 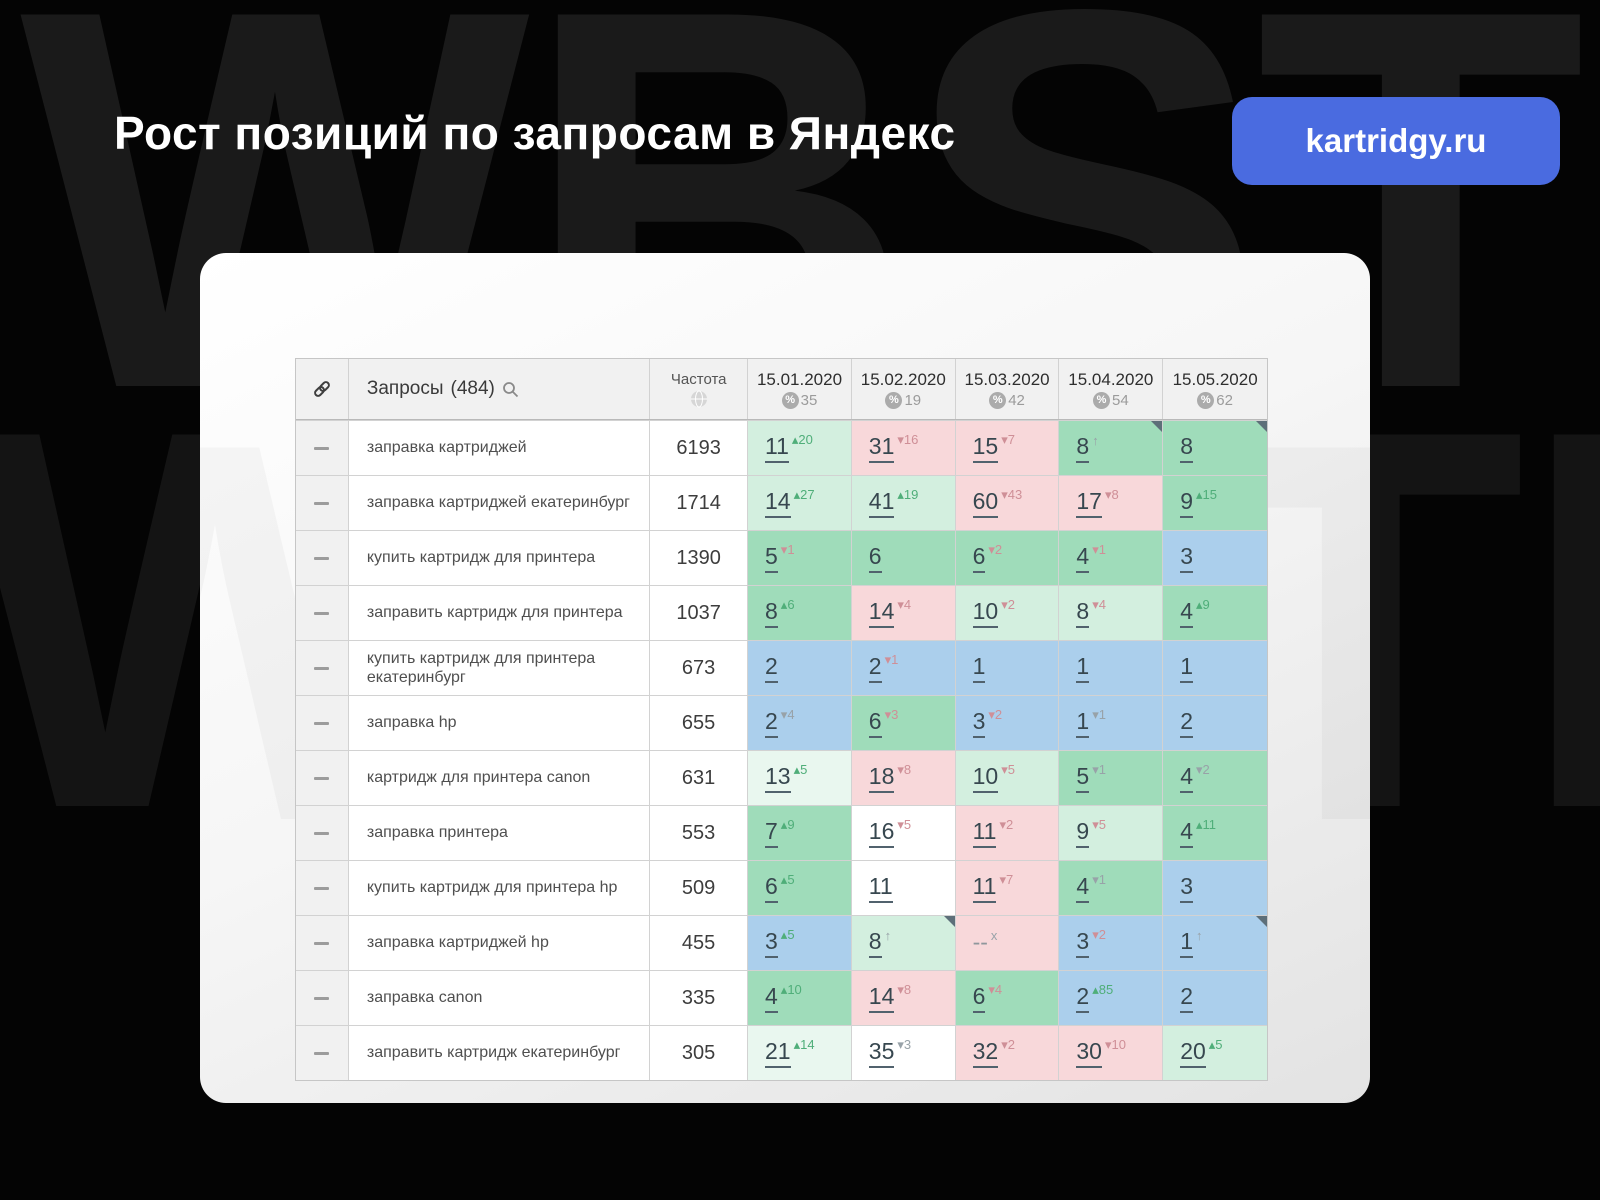 What do you see at coordinates (499, 448) in the screenshot?
I see `query-cell: заправка картриджей` at bounding box center [499, 448].